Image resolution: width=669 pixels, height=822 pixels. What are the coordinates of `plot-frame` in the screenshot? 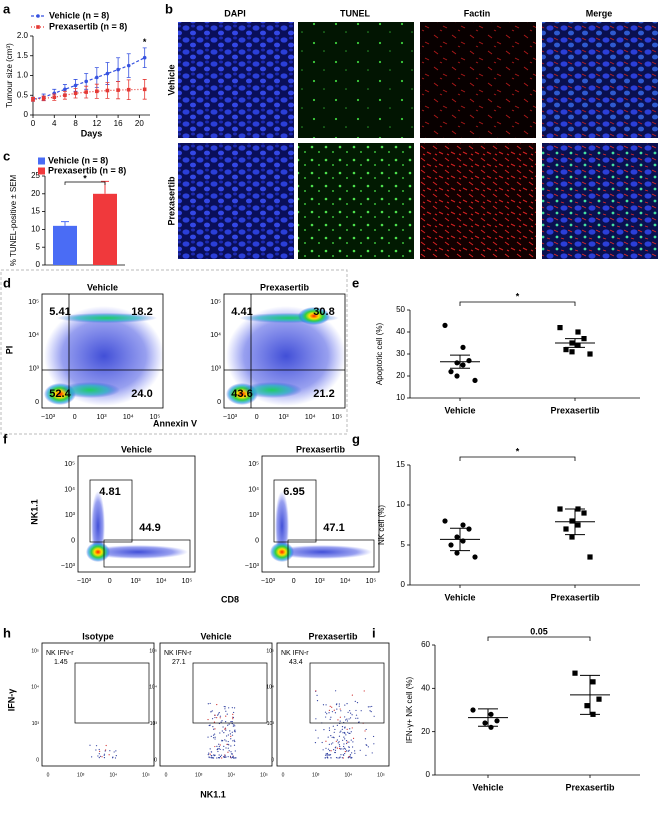 It's located at (216, 704).